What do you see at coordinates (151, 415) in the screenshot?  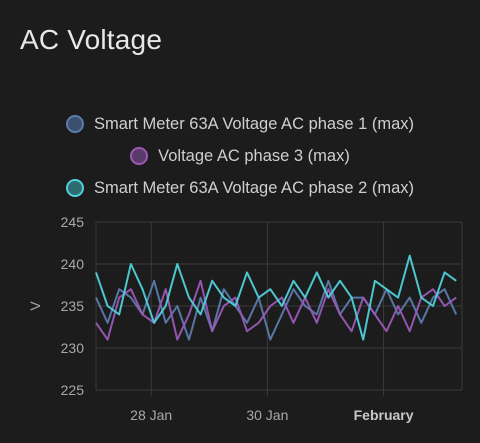 I see `x-tick-label: 28 Jan` at bounding box center [151, 415].